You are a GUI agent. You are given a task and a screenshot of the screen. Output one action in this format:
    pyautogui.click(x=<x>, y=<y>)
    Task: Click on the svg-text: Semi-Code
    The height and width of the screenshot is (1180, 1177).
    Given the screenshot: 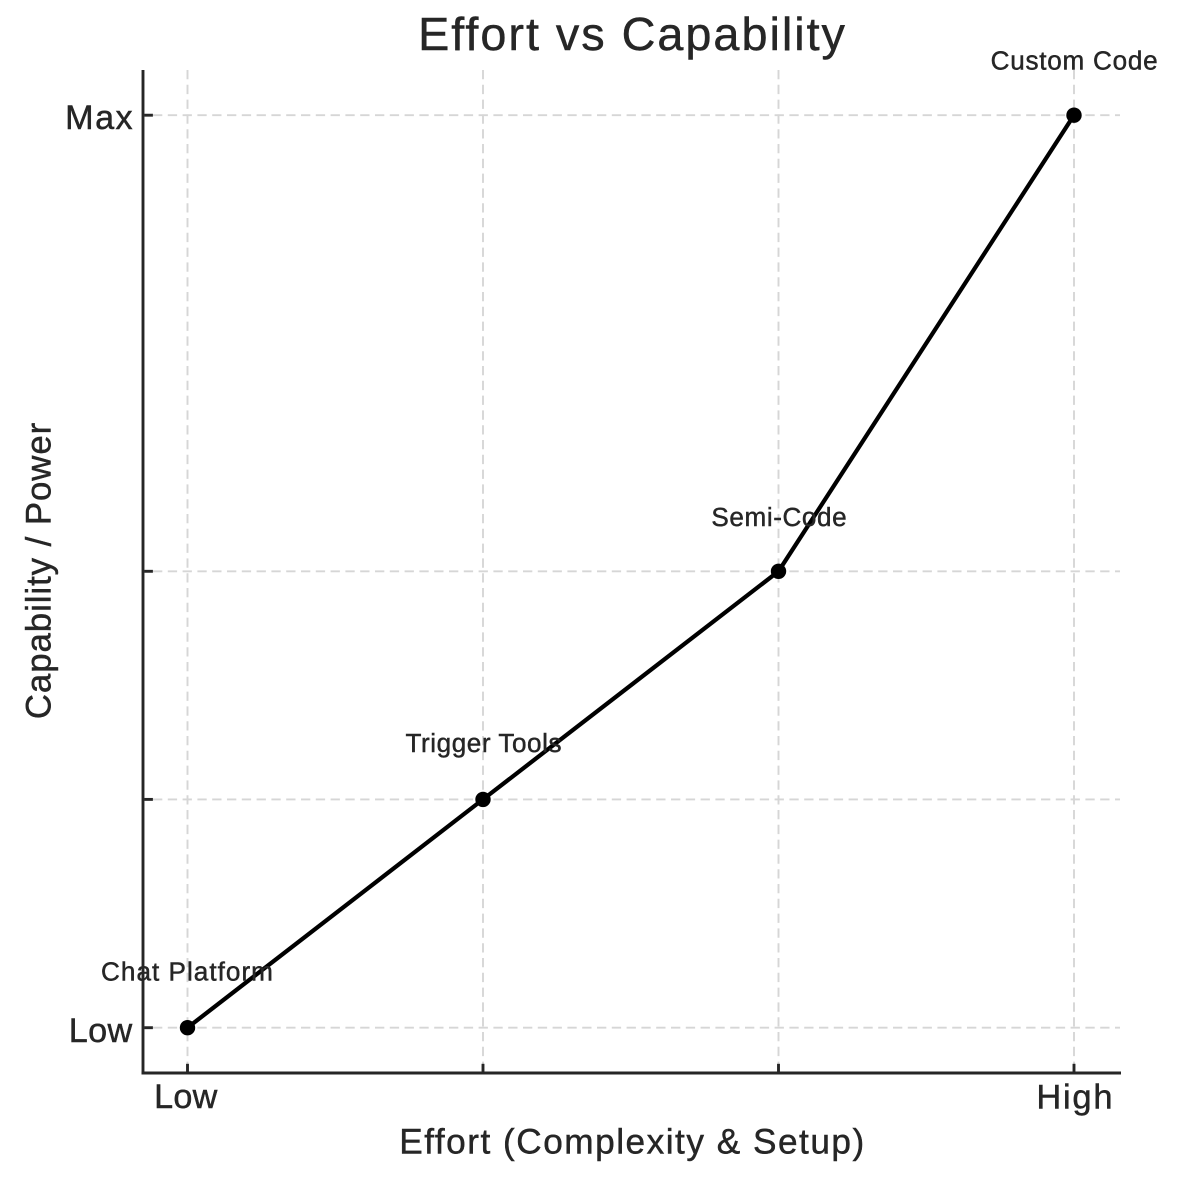 What is the action you would take?
    pyautogui.click(x=779, y=517)
    